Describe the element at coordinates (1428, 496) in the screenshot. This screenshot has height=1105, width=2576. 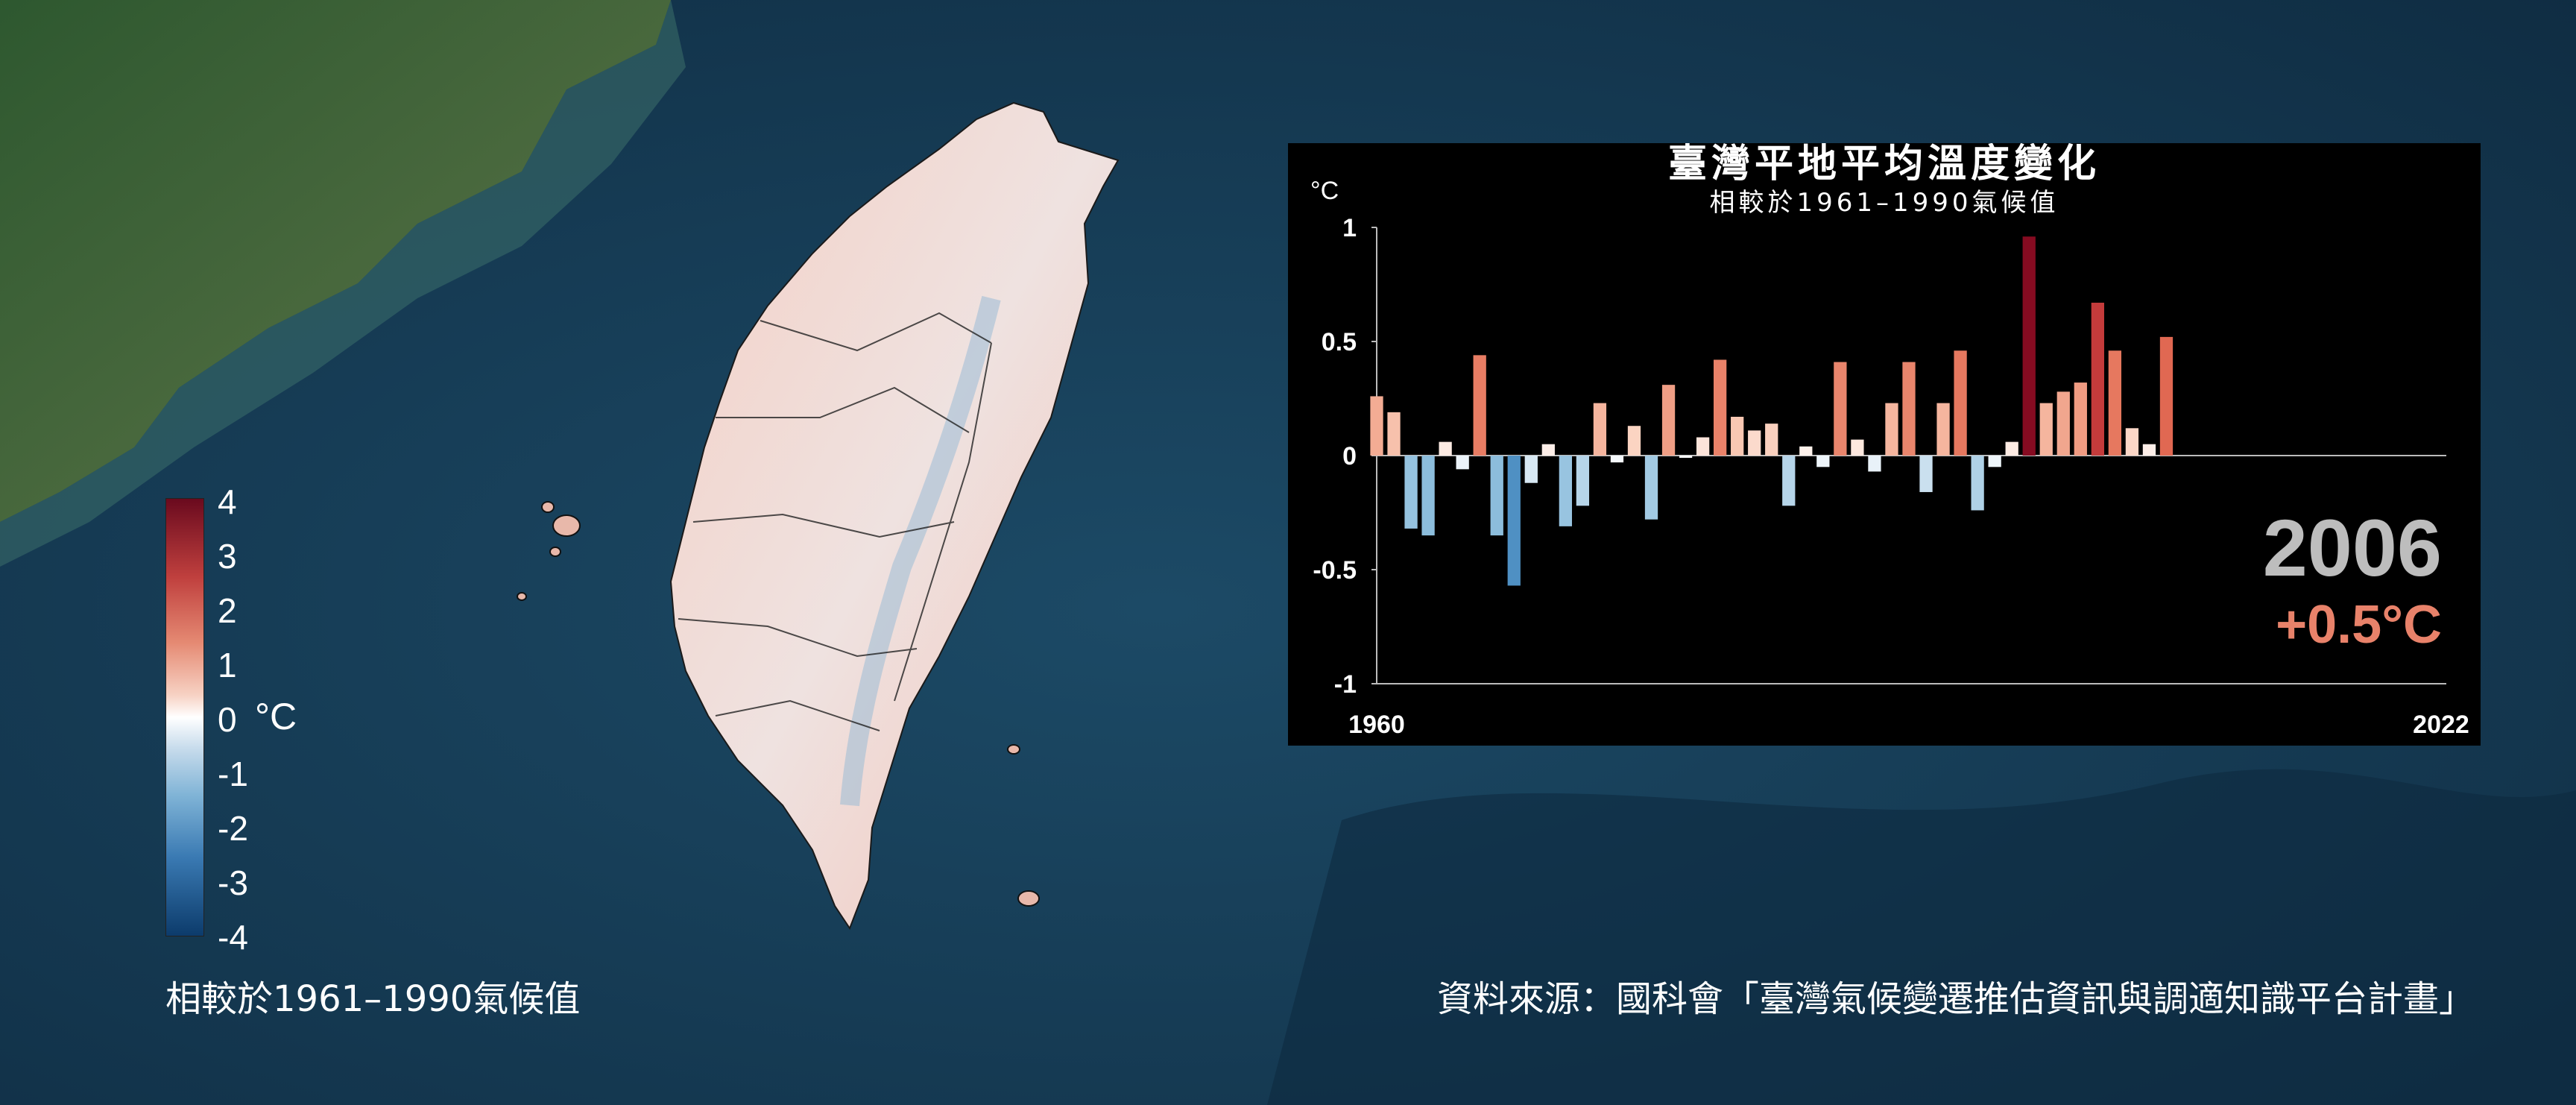
I see `bar-1963` at that location.